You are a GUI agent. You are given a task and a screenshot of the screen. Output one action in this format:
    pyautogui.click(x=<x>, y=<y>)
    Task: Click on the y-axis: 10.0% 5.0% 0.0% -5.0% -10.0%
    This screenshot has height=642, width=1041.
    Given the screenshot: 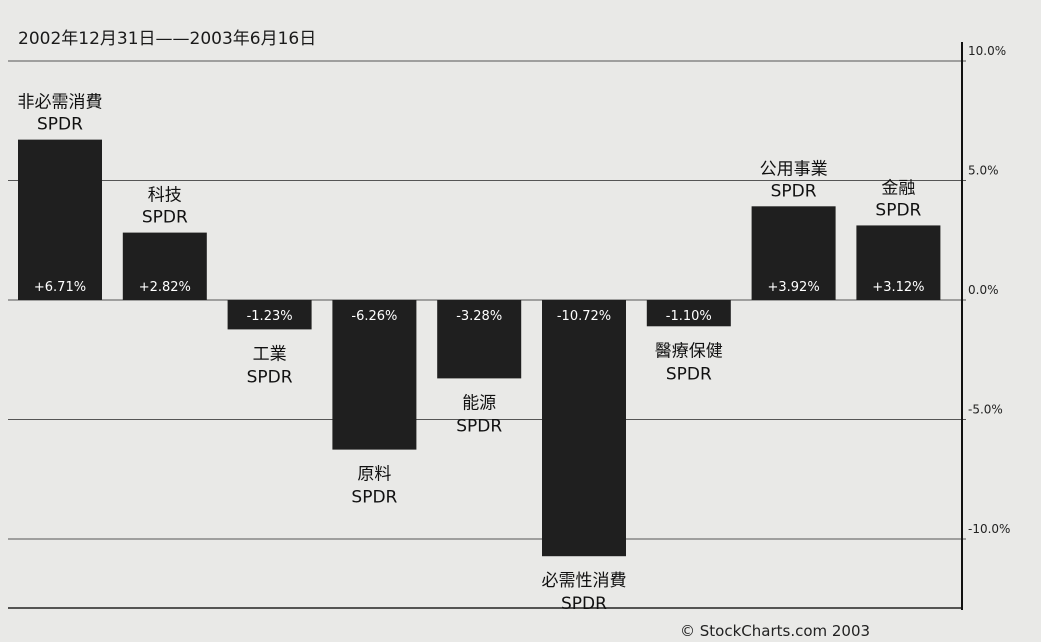 What is the action you would take?
    pyautogui.click(x=985, y=326)
    